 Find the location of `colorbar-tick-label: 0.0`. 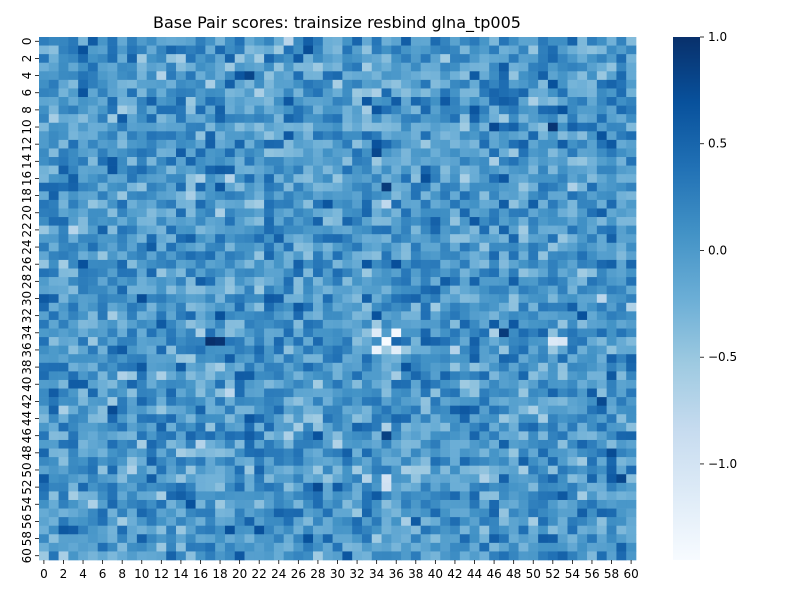

colorbar-tick-label: 0.0 is located at coordinates (717, 250).